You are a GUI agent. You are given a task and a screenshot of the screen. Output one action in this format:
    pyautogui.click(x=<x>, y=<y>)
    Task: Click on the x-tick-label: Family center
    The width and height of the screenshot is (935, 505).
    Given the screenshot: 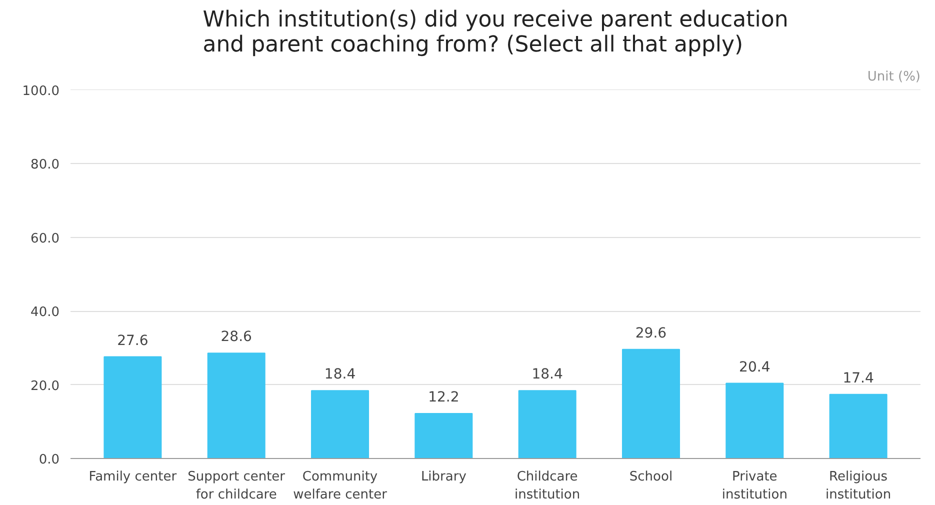 What is the action you would take?
    pyautogui.click(x=133, y=477)
    